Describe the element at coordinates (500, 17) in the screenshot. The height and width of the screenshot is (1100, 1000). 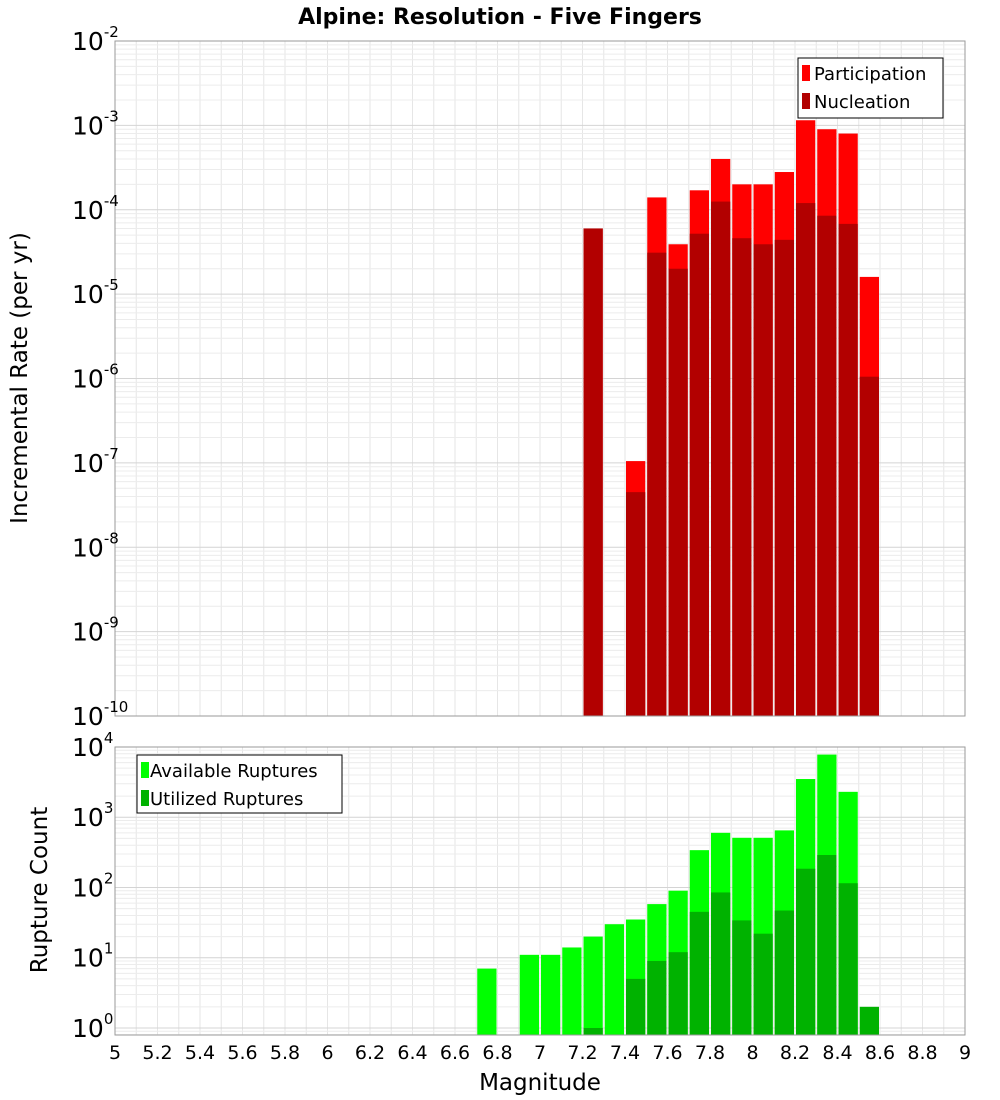
I see `chart-title: Alpine: Resolution - Five Fingers` at that location.